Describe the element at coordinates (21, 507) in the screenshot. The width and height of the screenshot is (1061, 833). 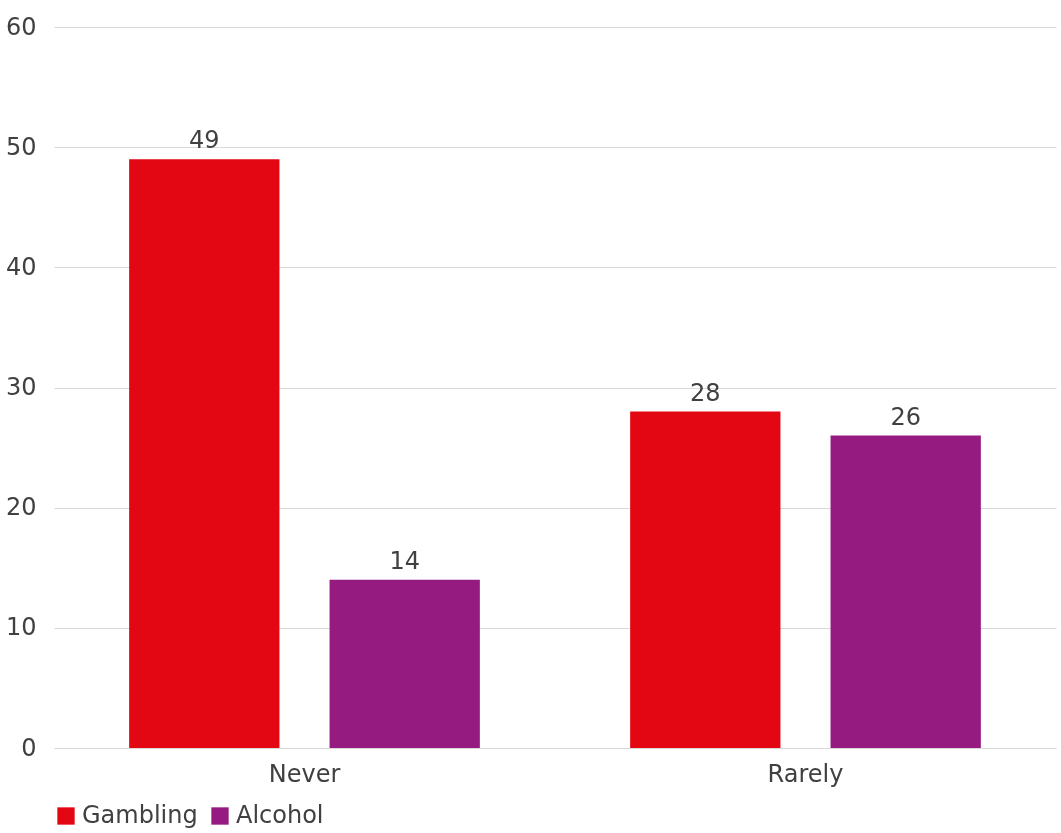
I see `y-tick-label: 20` at that location.